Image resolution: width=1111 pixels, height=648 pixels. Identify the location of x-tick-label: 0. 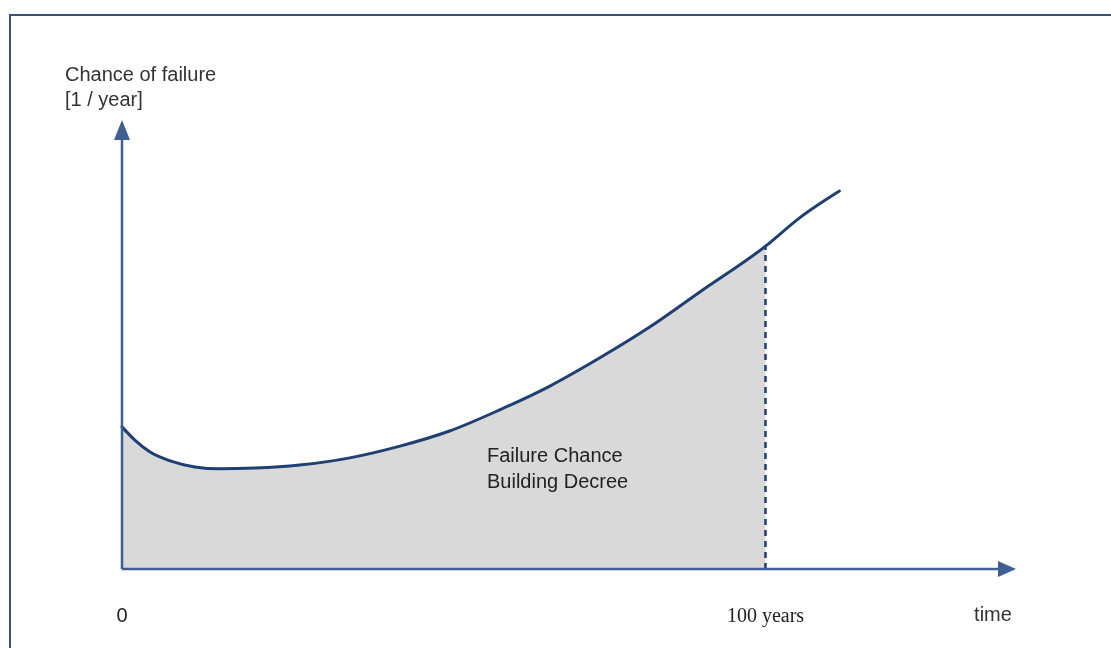
(122, 615).